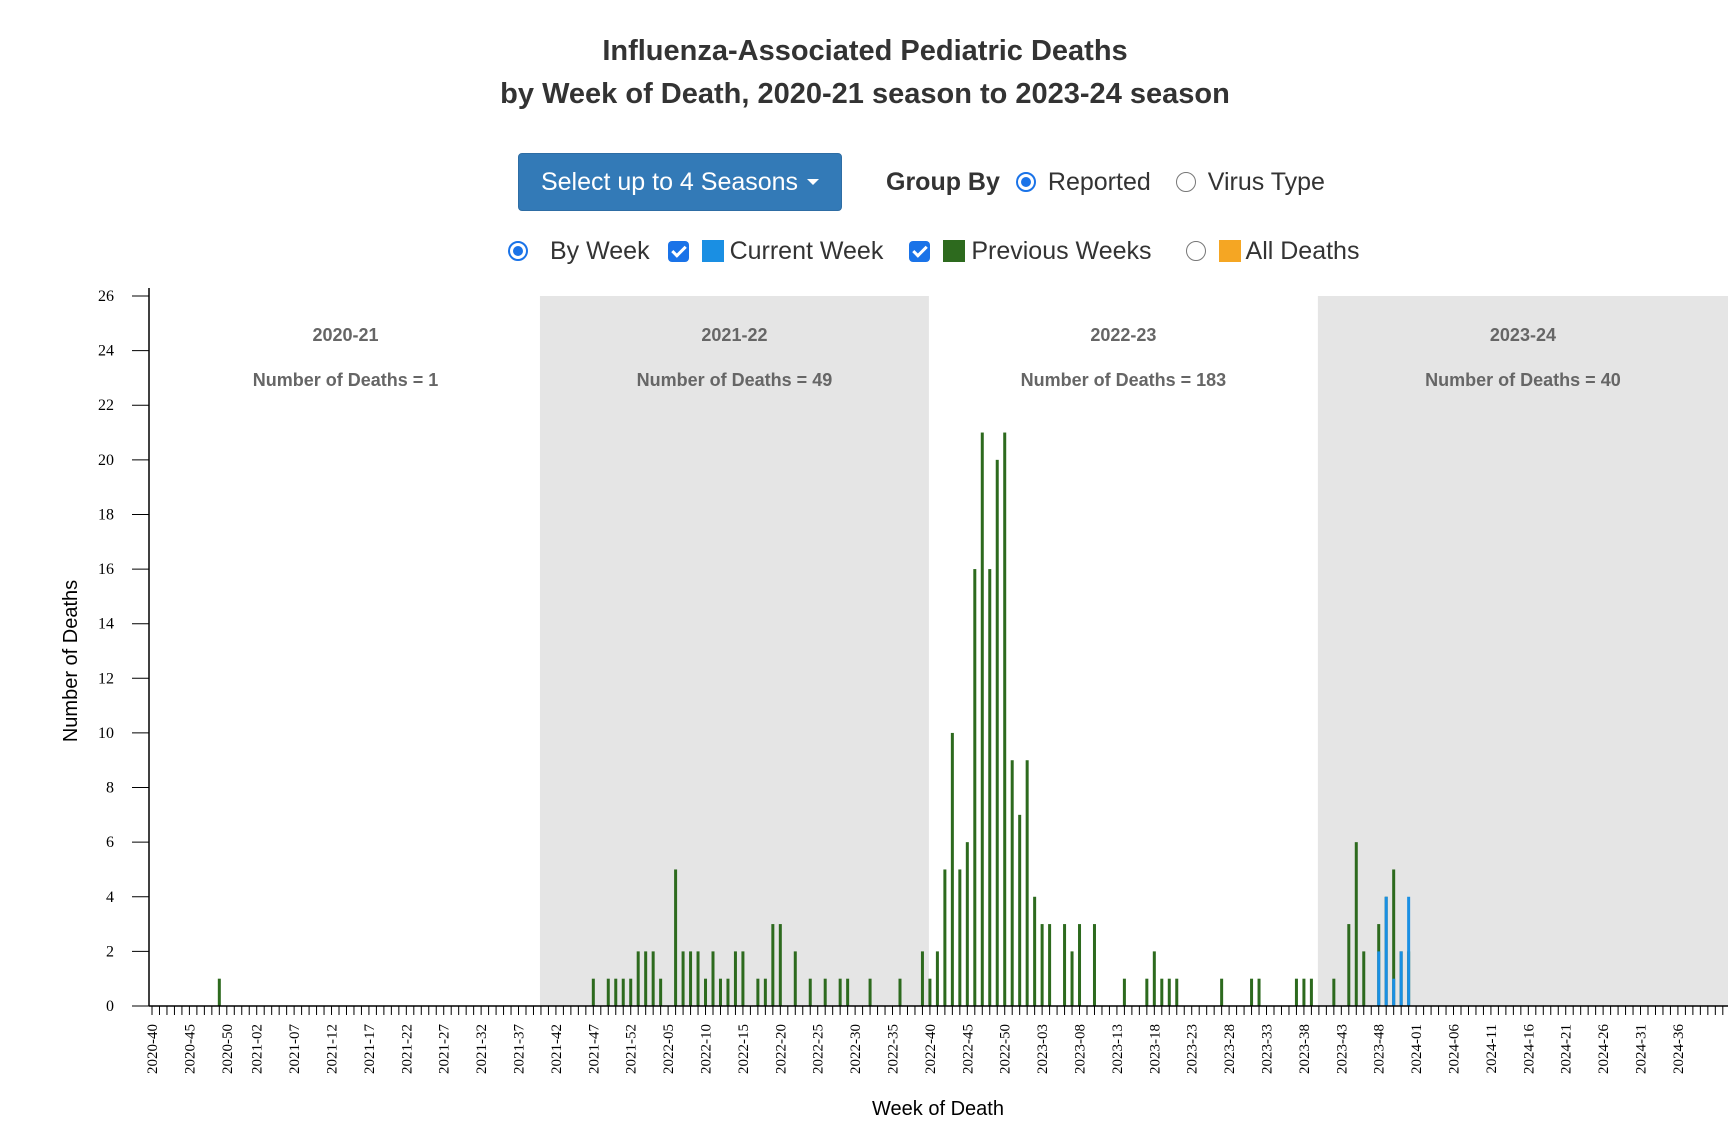 This screenshot has height=1138, width=1730. Describe the element at coordinates (1523, 380) in the screenshot. I see `season-deaths-2023-24: Number of Deaths = 40` at that location.